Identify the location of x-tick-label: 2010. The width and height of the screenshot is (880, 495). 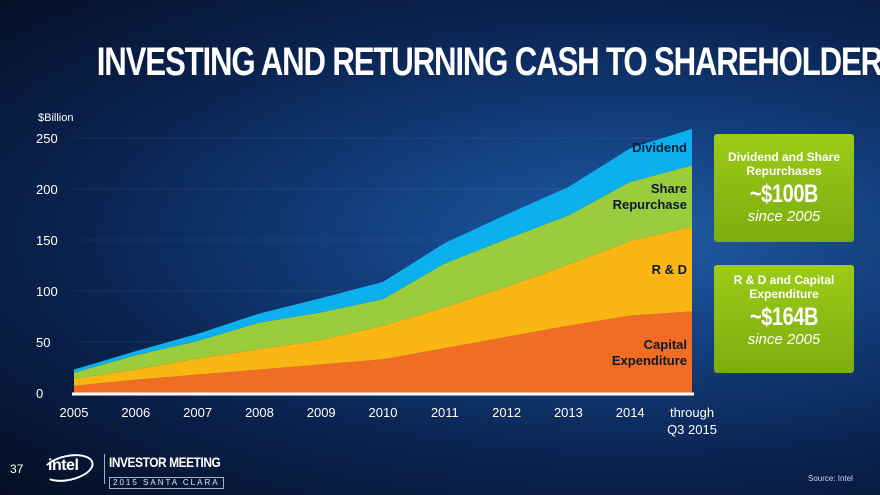
(383, 412).